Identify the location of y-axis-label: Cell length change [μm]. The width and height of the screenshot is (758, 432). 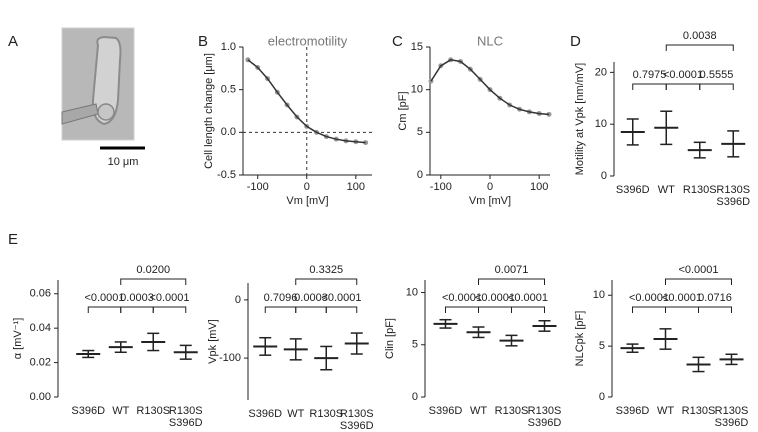
(209, 111).